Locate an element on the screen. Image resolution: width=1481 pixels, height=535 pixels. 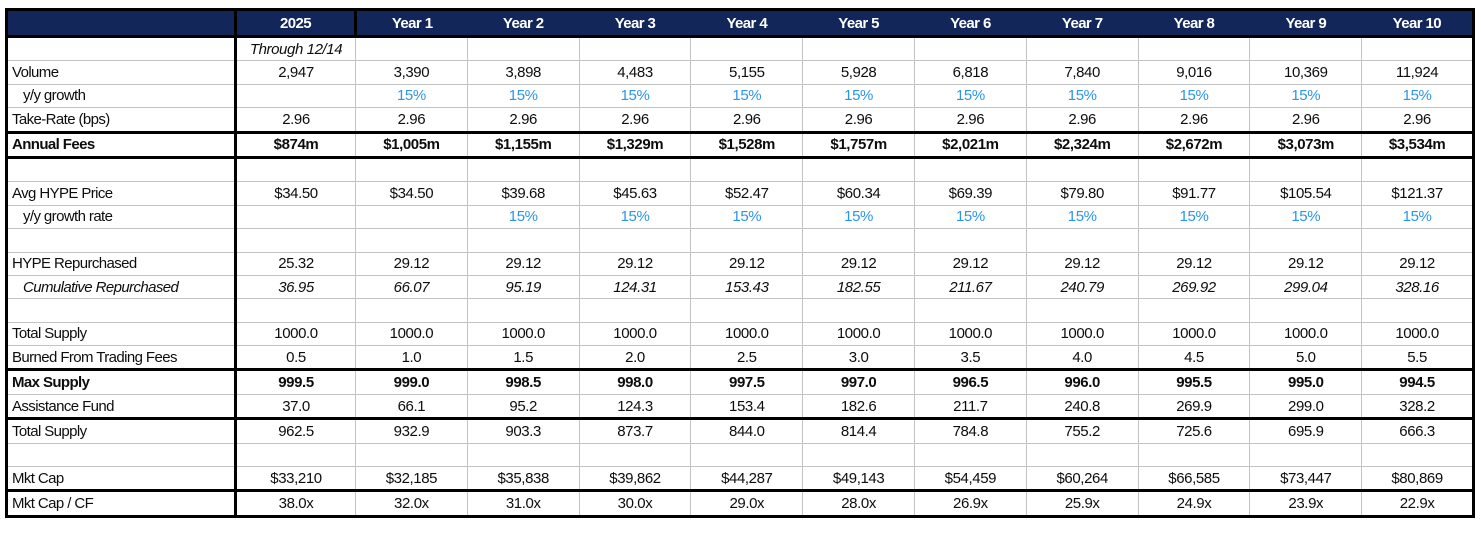
cell: 124.3 is located at coordinates (635, 407).